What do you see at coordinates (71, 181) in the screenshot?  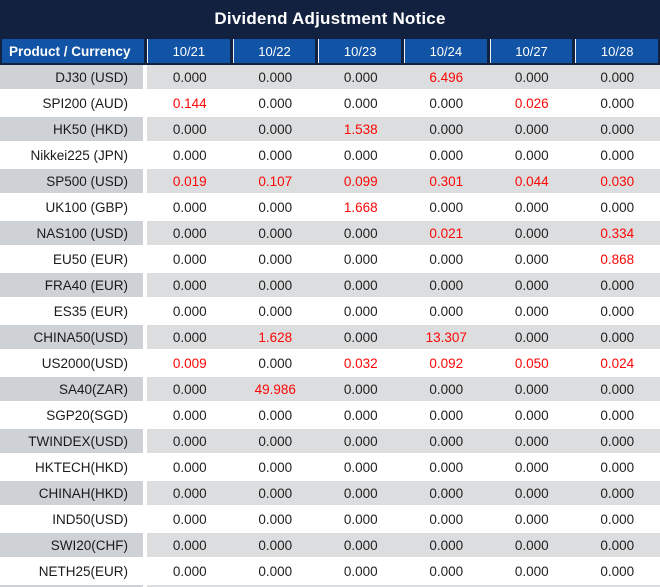 I see `product-cell: SP500 (USD)` at bounding box center [71, 181].